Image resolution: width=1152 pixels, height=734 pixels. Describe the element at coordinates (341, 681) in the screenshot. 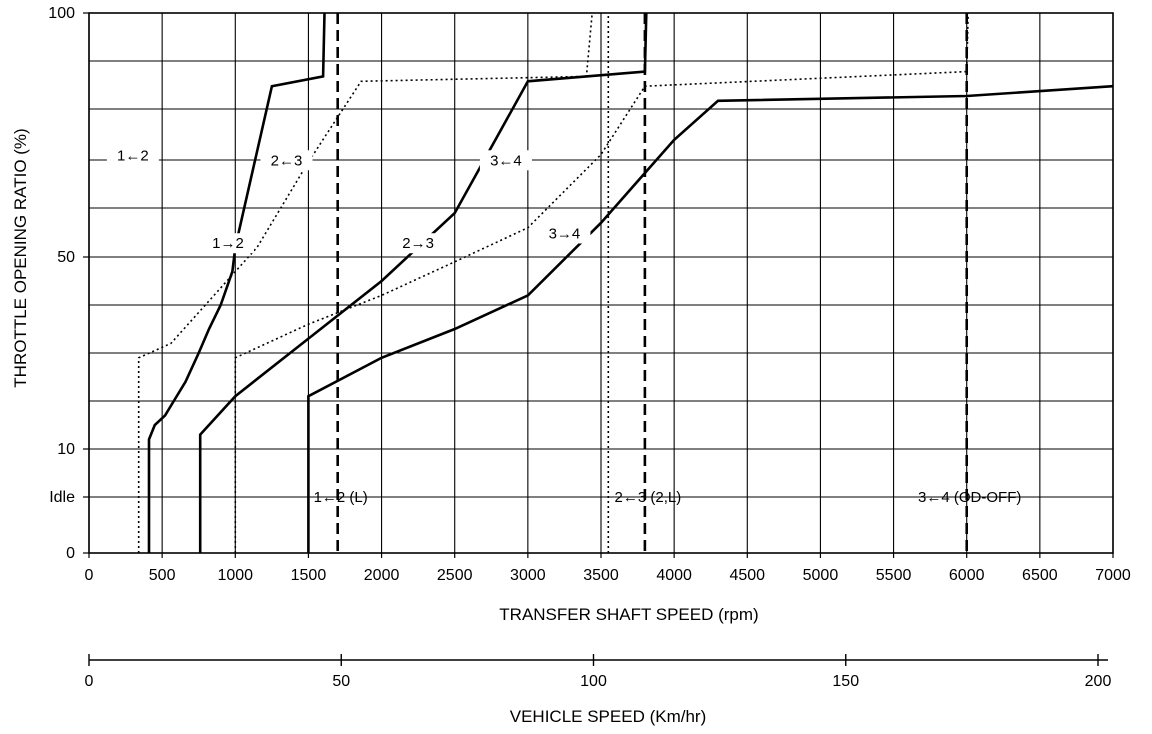

I see `x2-tick-label: 50` at that location.